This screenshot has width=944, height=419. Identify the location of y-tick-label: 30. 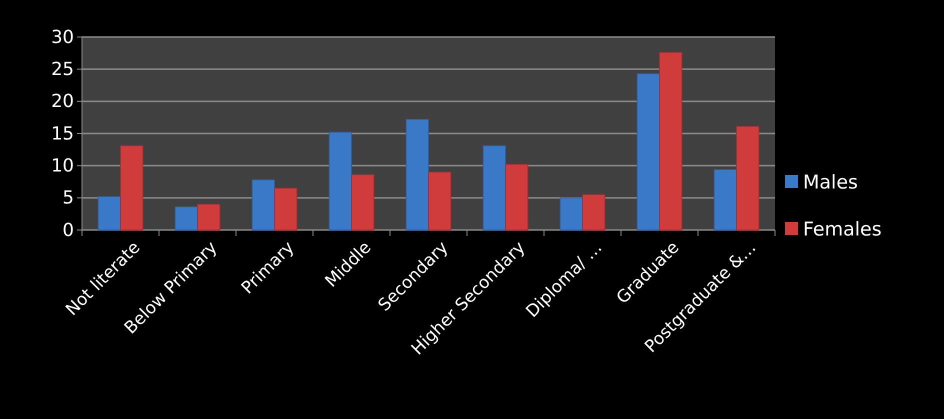
(62, 37).